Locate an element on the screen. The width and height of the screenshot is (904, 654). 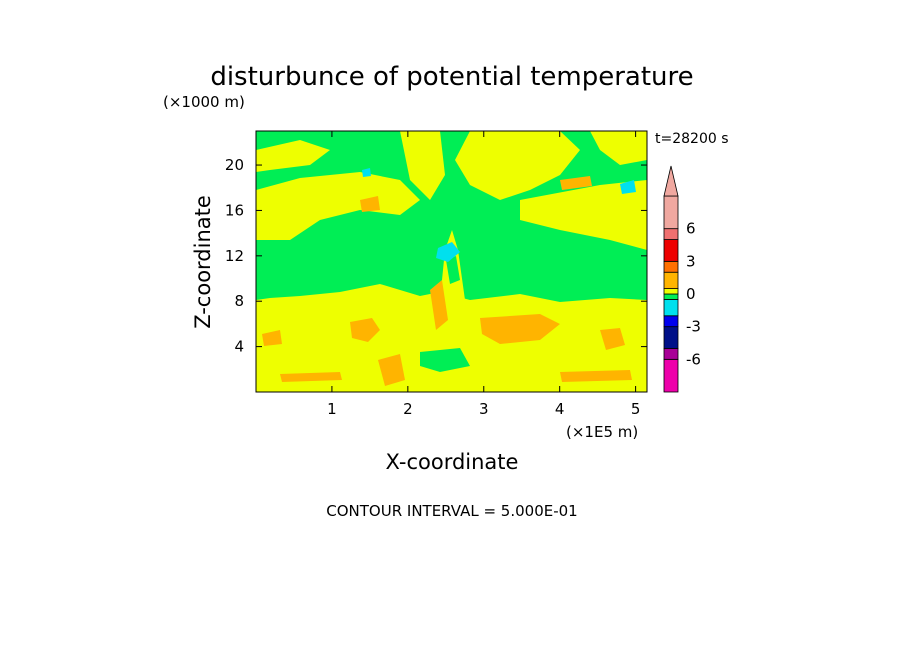
chart-title: disturbunce of potential temperature is located at coordinates (451, 77).